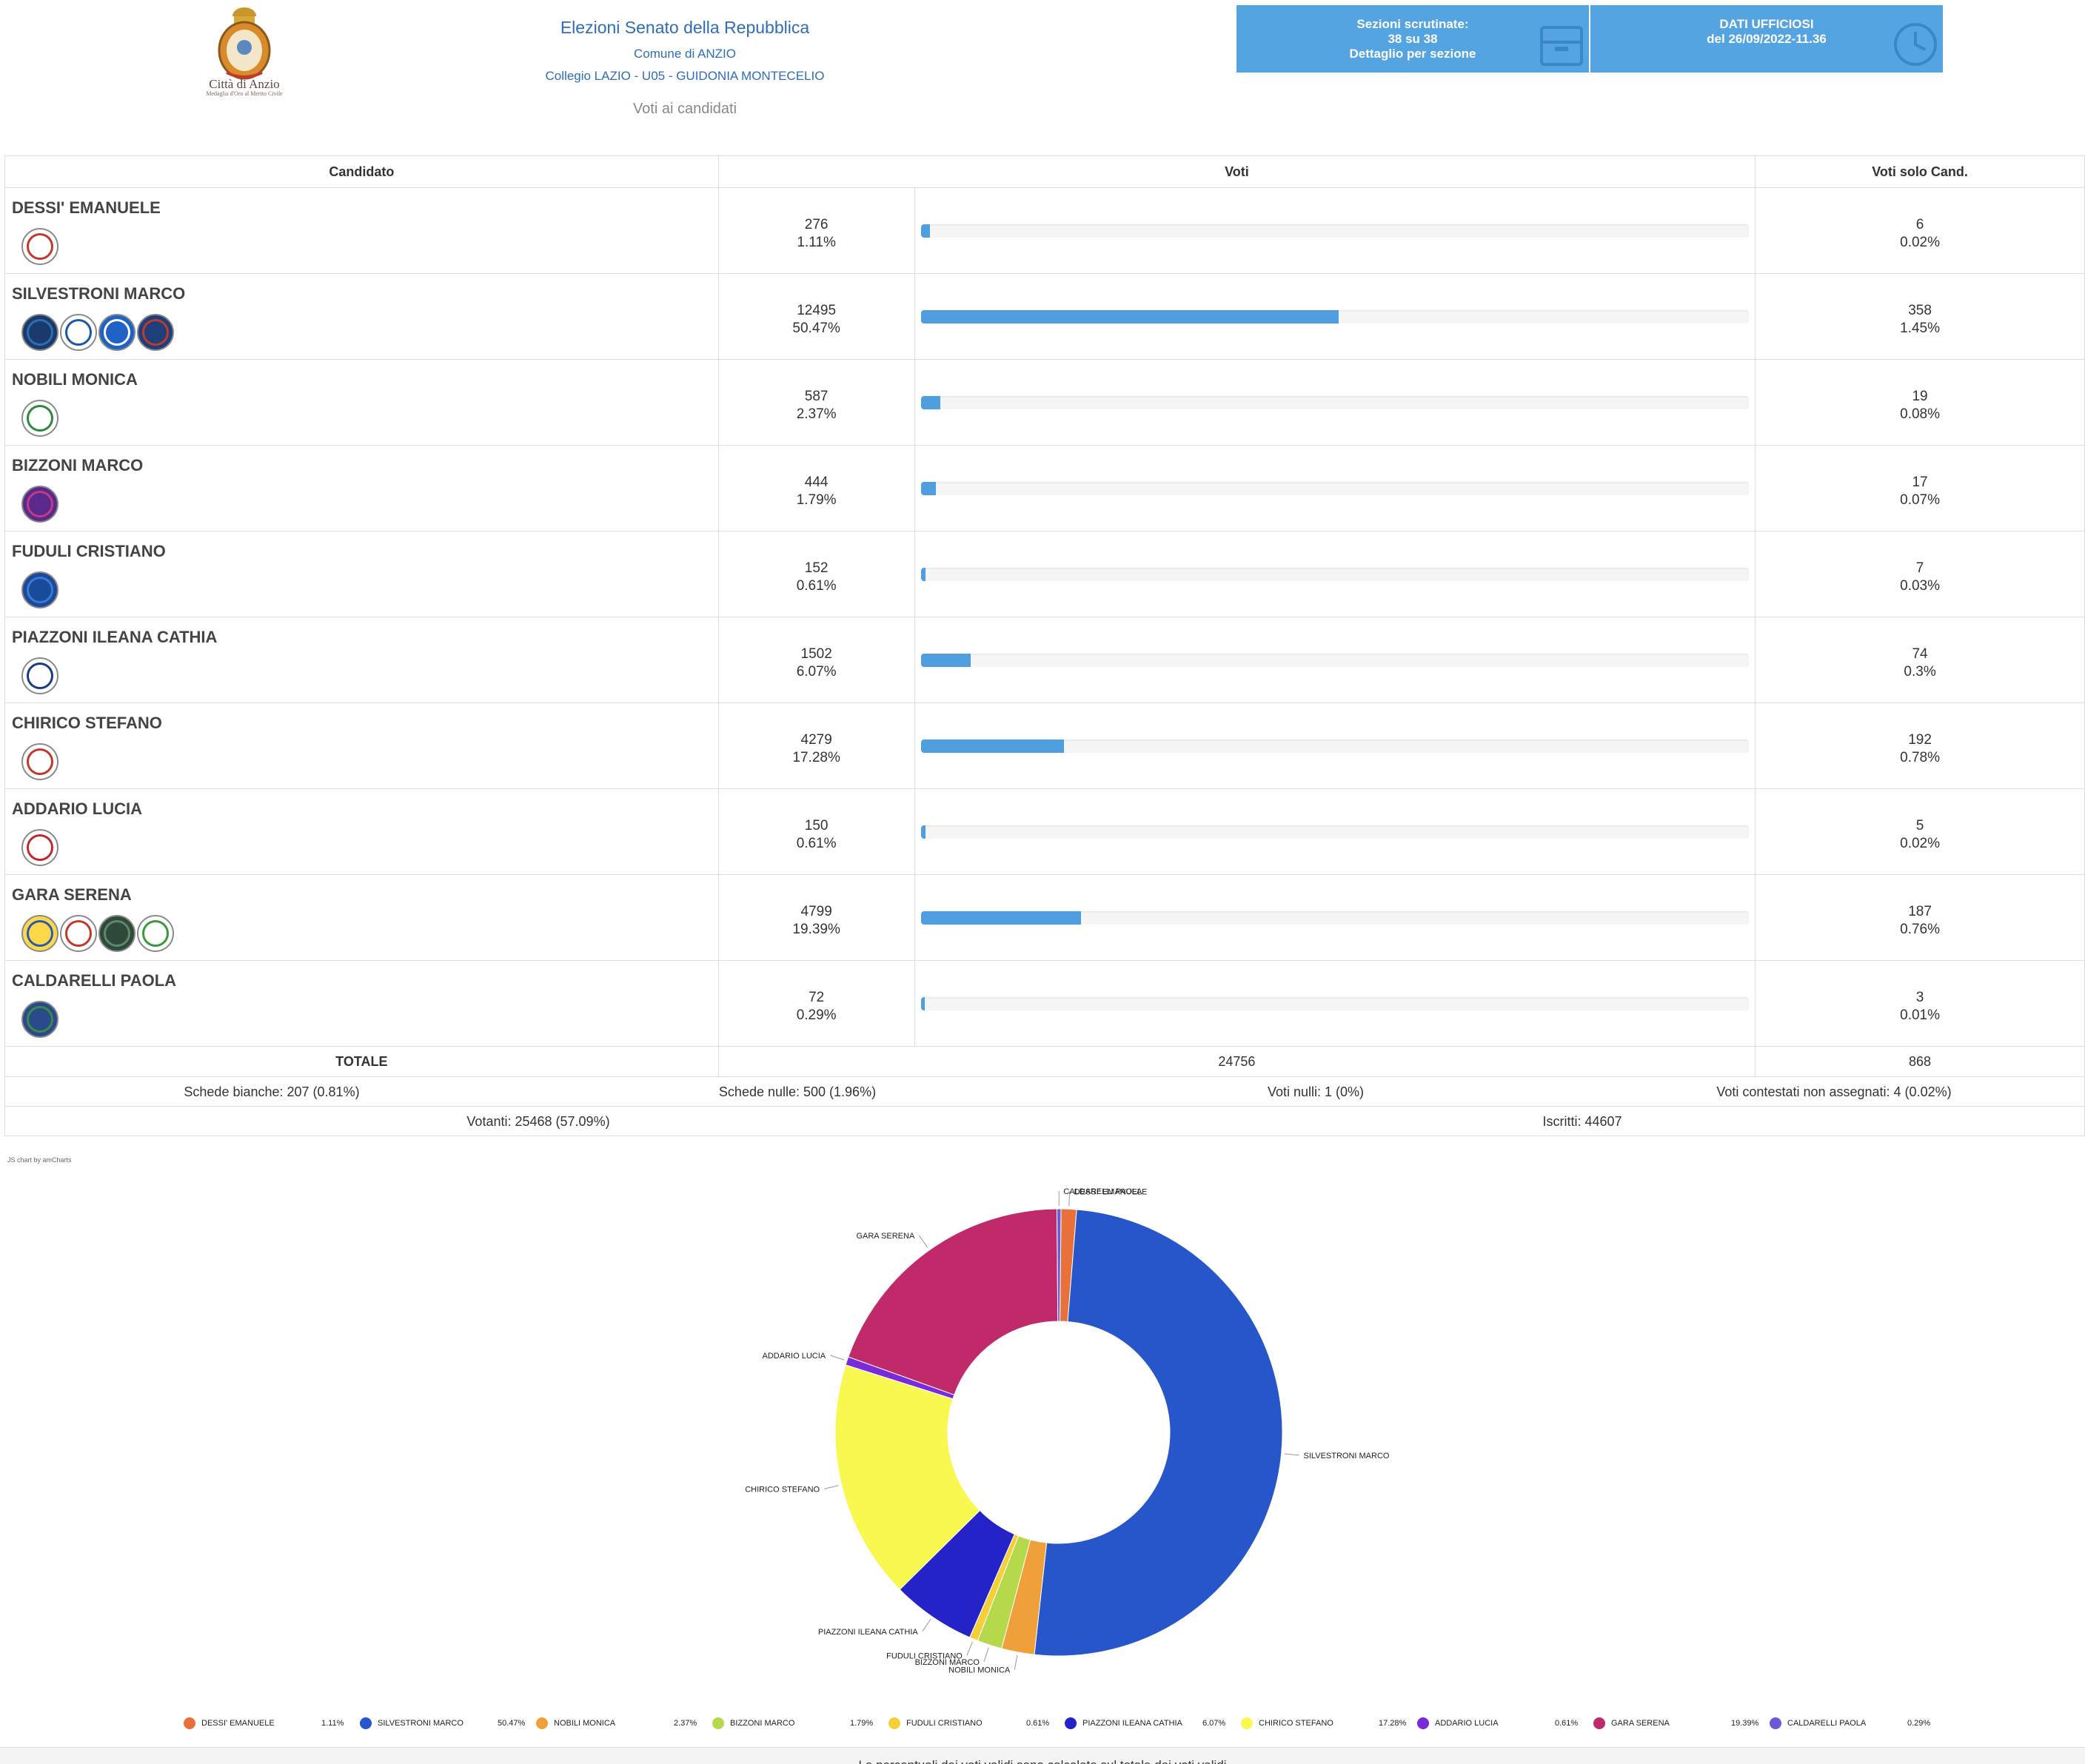 The image size is (2085, 1764). Describe the element at coordinates (1102, 1191) in the screenshot. I see `slice-label: CALDARELLI PAOLA` at that location.